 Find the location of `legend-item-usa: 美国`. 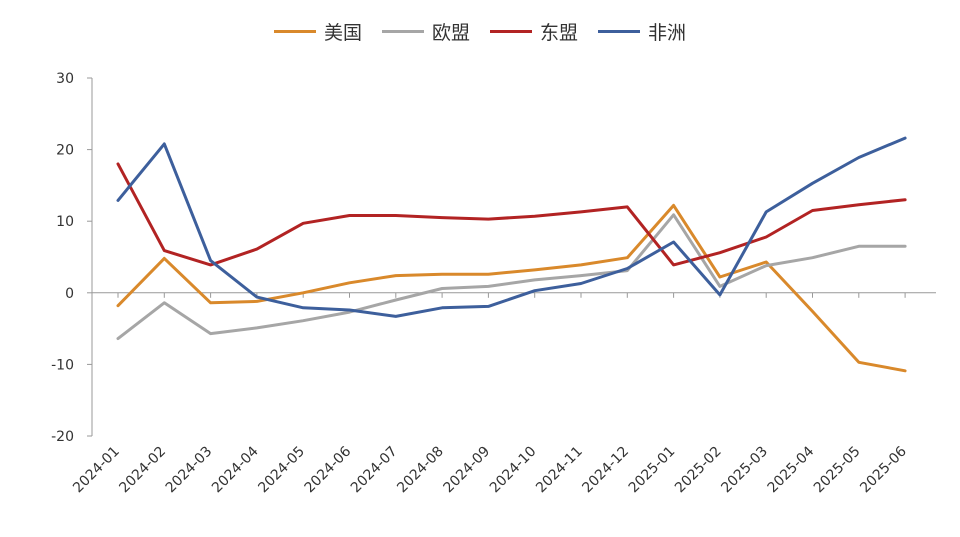

legend-item-usa: 美国 is located at coordinates (317, 31).